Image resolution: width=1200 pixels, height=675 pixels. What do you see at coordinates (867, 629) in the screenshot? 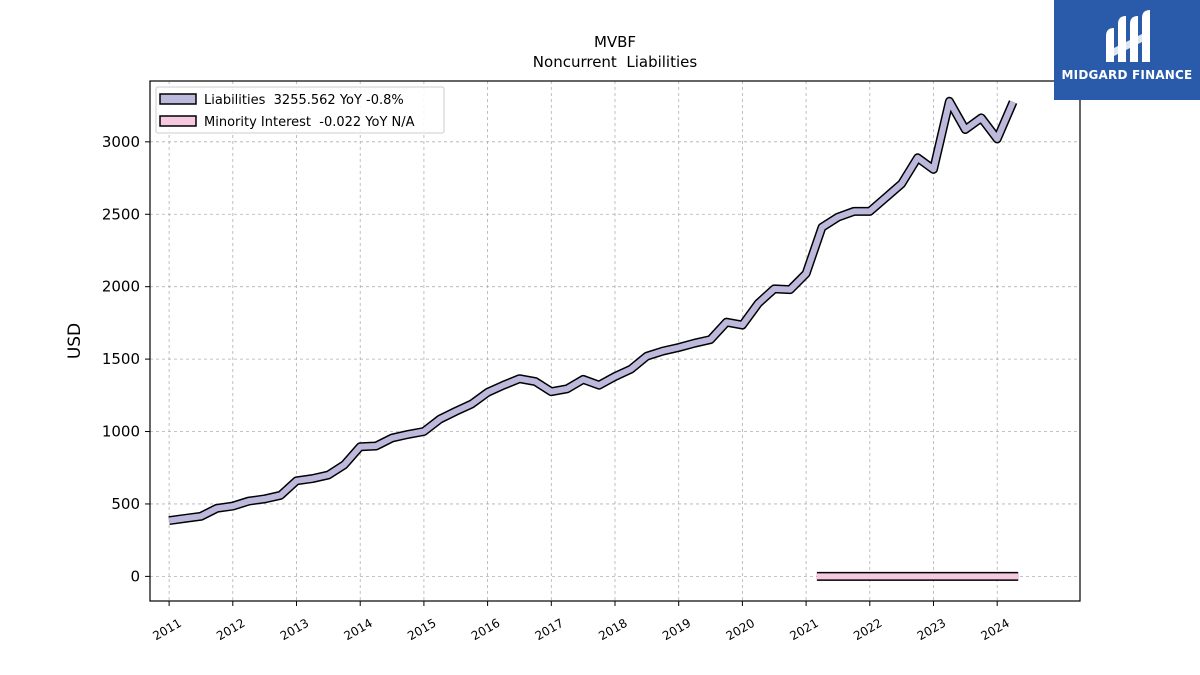
I see `x-tick-label: 2022` at bounding box center [867, 629].